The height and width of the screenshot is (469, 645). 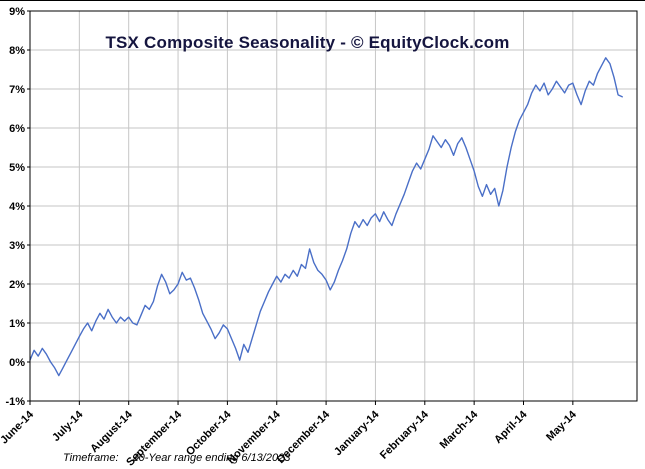 I want to click on y-tick-label: 2%, so click(x=17, y=285).